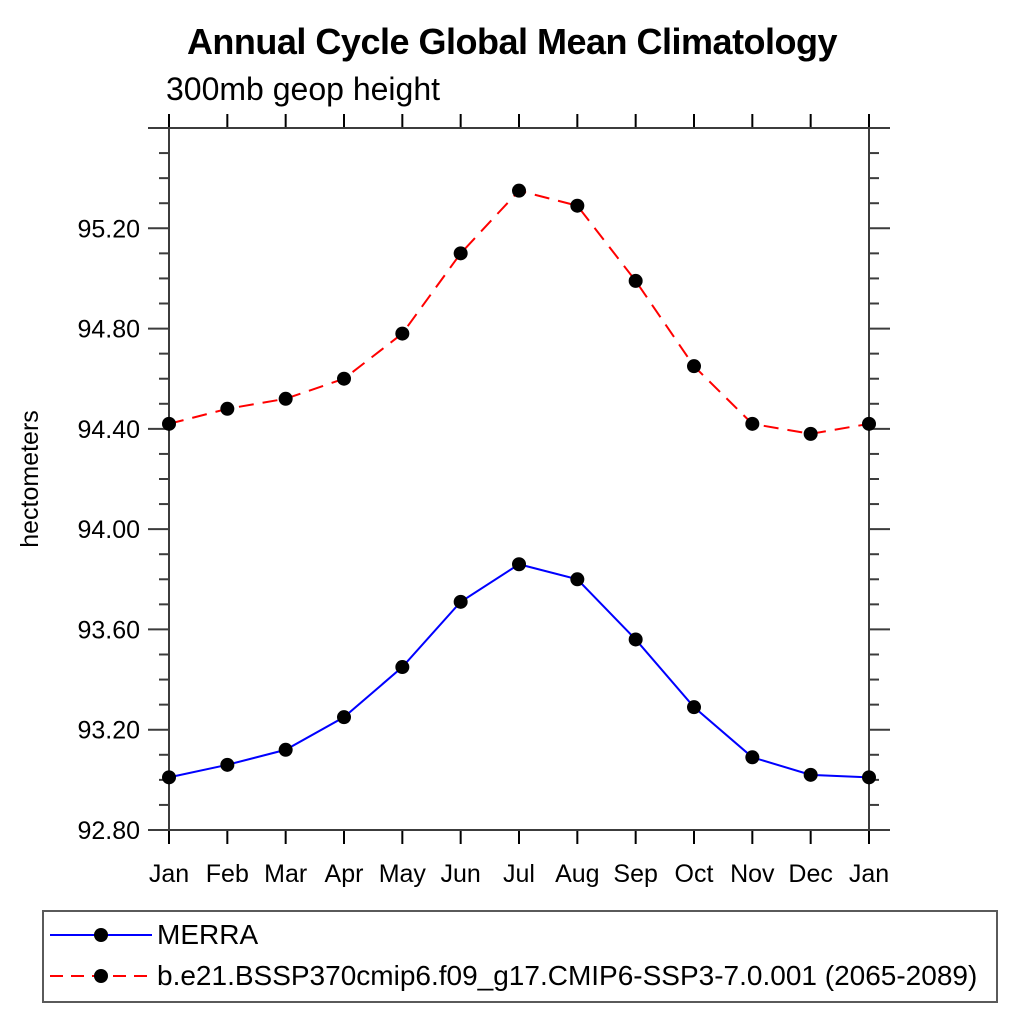 The height and width of the screenshot is (1024, 1024). Describe the element at coordinates (208, 934) in the screenshot. I see `legend-label-merra: MERRA` at that location.